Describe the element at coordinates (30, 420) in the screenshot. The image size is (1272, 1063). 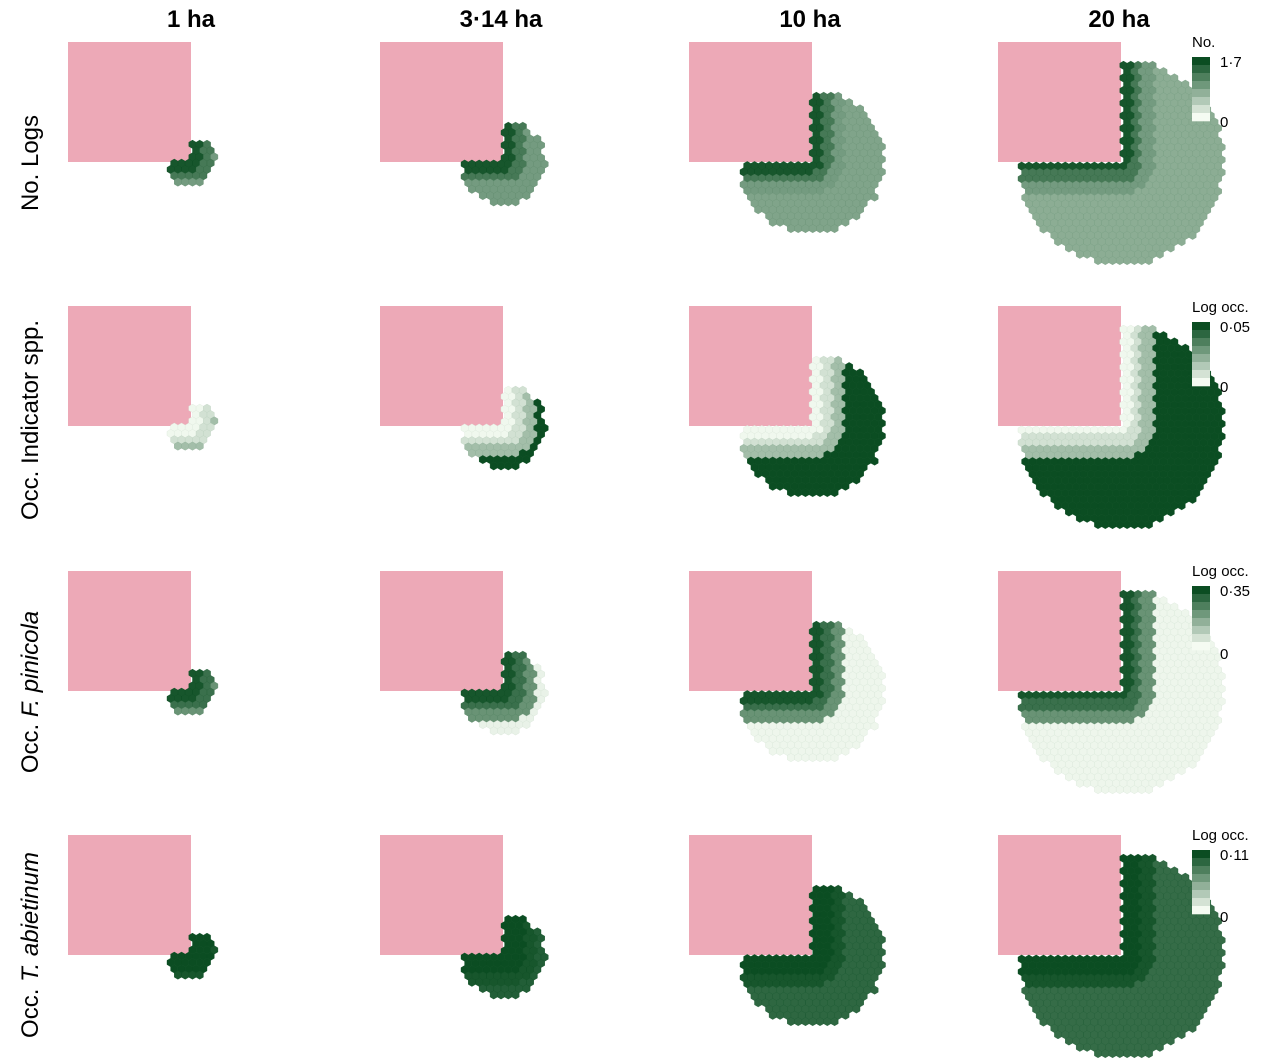
I see `row-label-indicator-spp: Occ. Indicator spp.` at that location.